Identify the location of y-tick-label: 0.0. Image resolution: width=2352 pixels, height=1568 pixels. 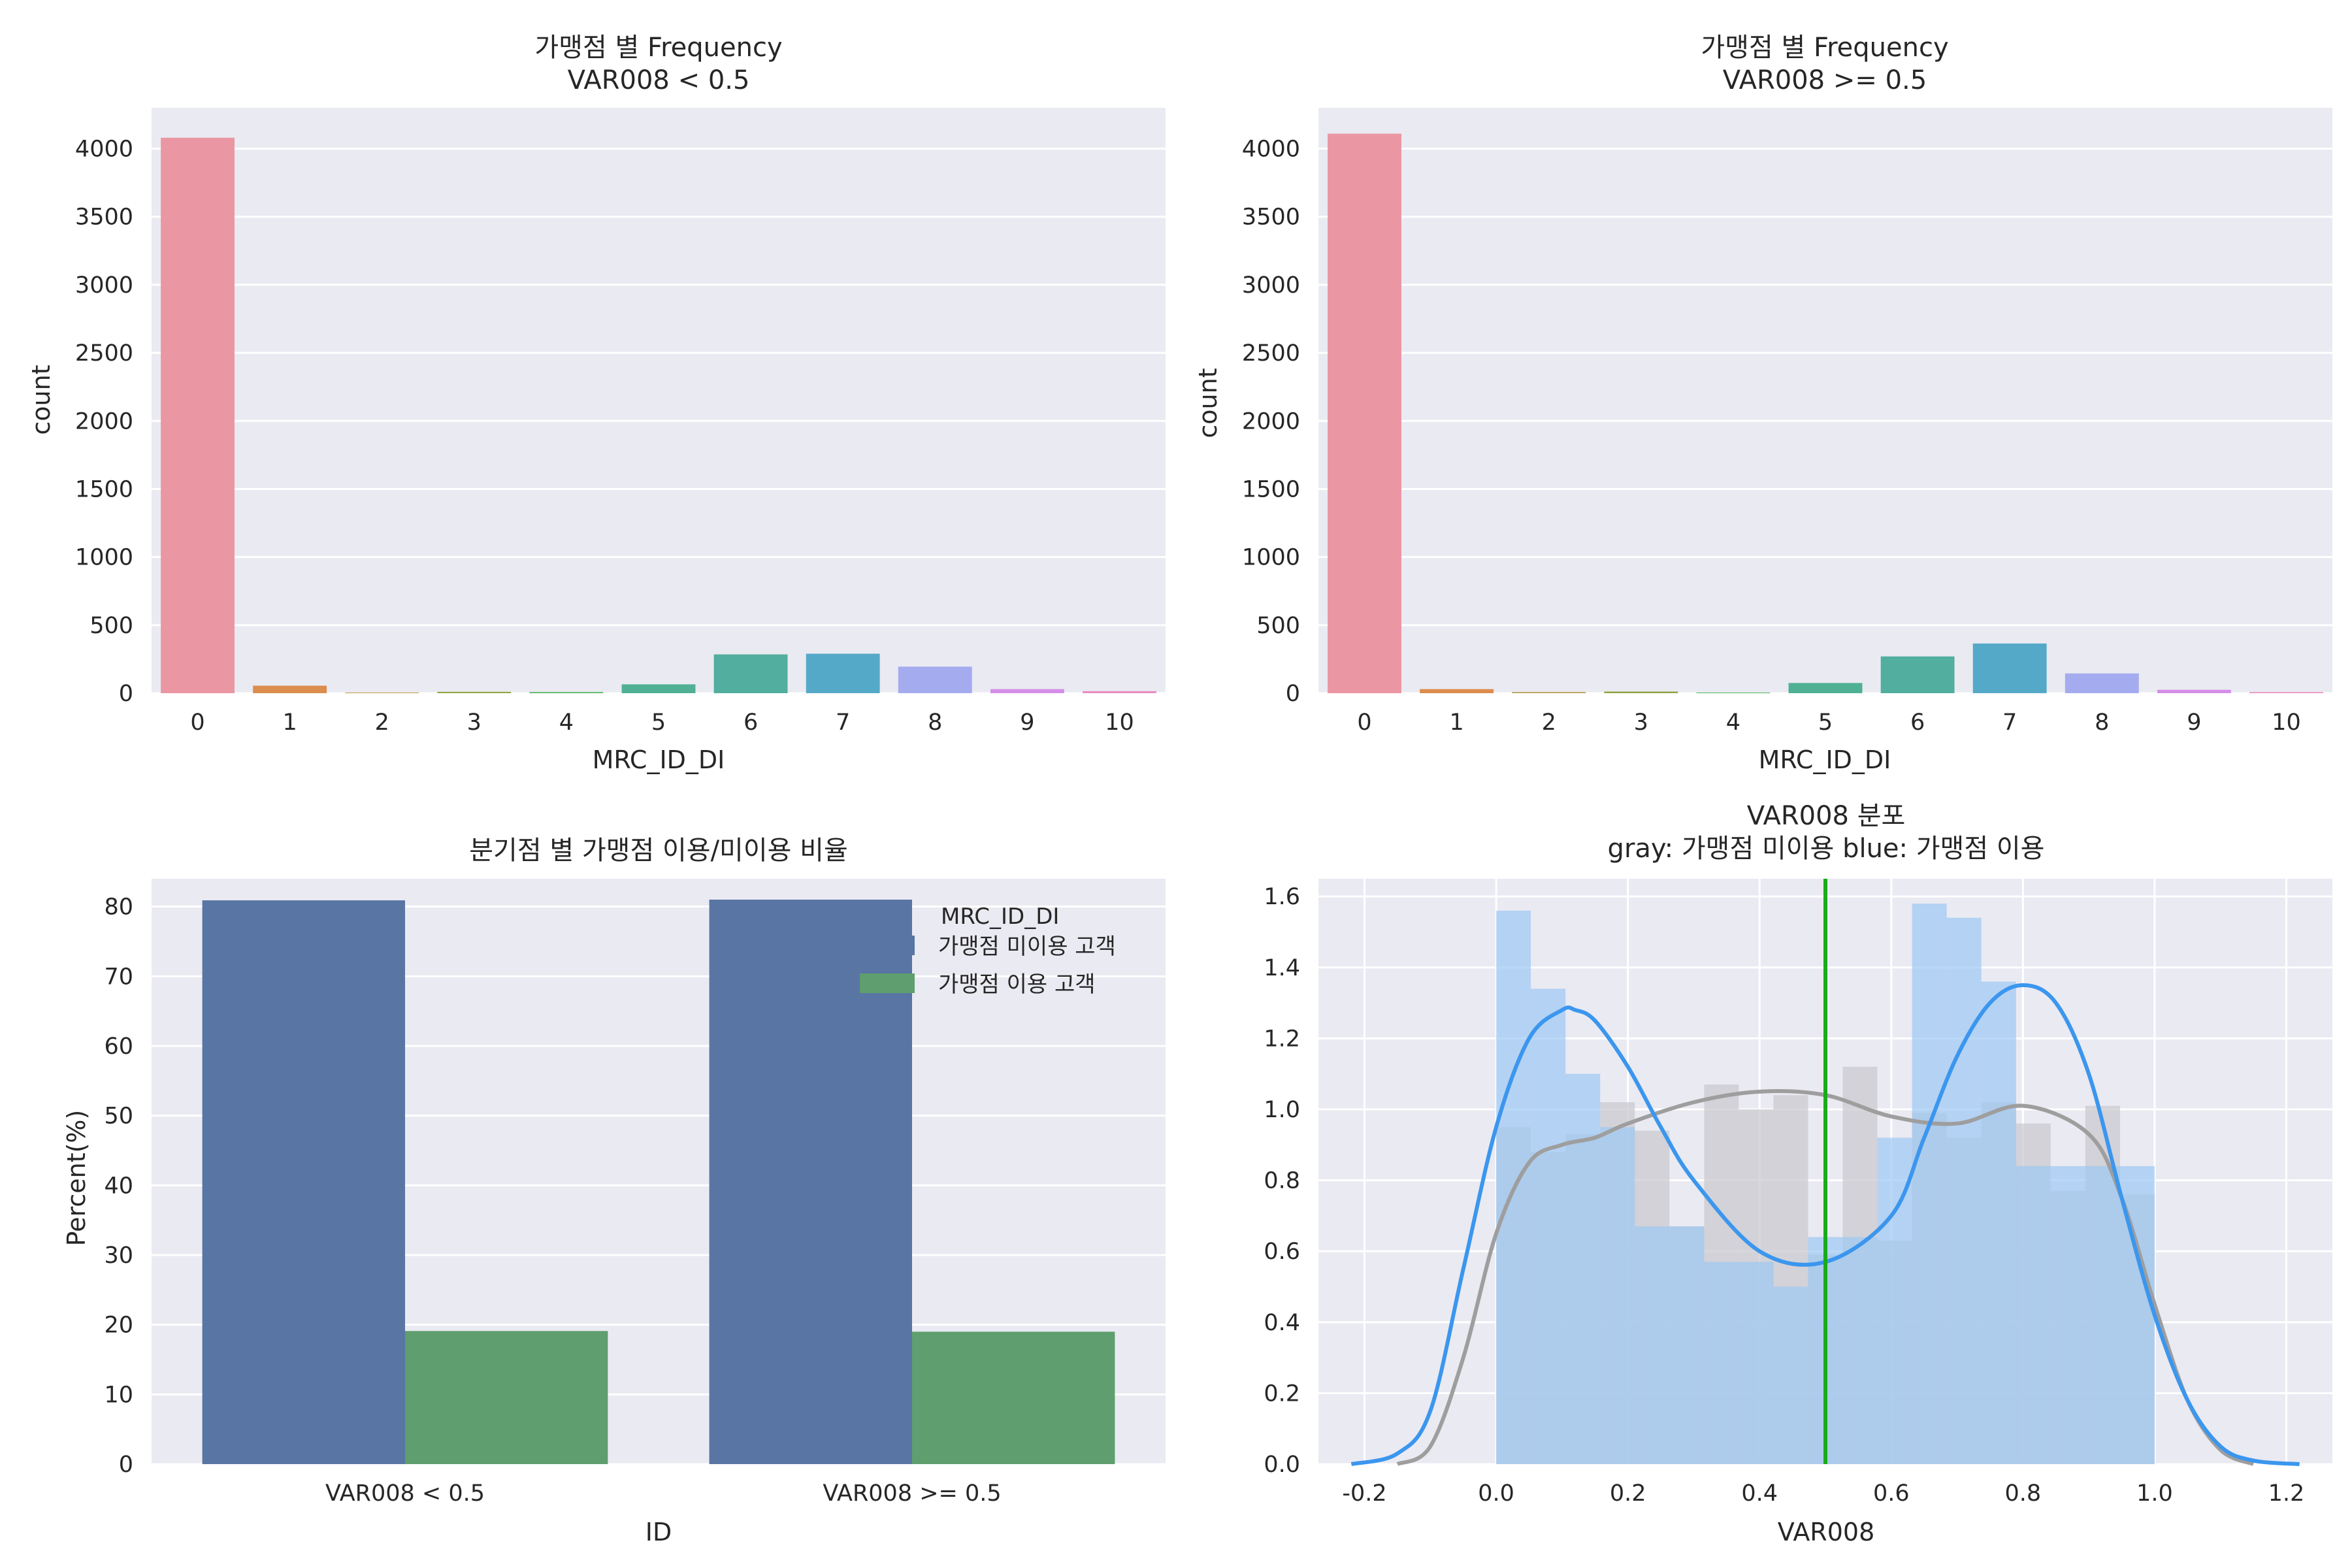
(1282, 1465).